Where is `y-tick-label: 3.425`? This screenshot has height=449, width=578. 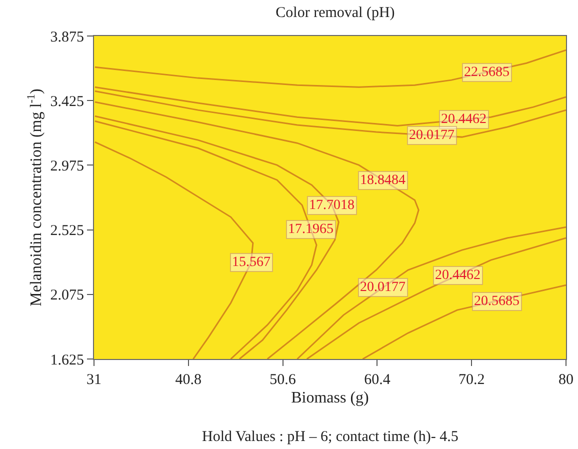
y-tick-label: 3.425 is located at coordinates (67, 102).